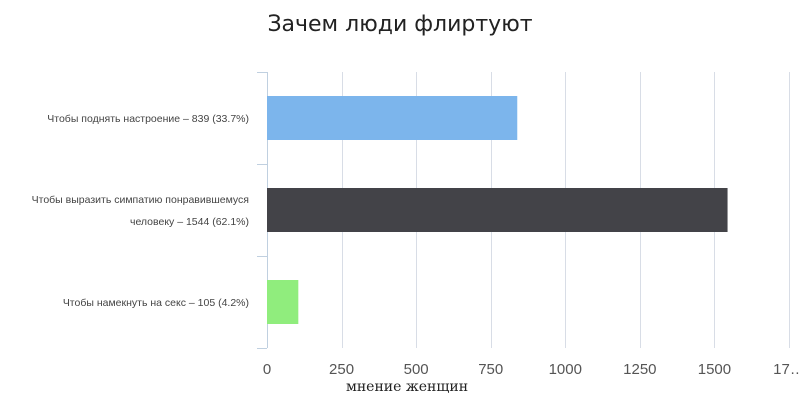  What do you see at coordinates (140, 200) in the screenshot?
I see `category-label: Чтобы выразить симпатию понравившемуся` at bounding box center [140, 200].